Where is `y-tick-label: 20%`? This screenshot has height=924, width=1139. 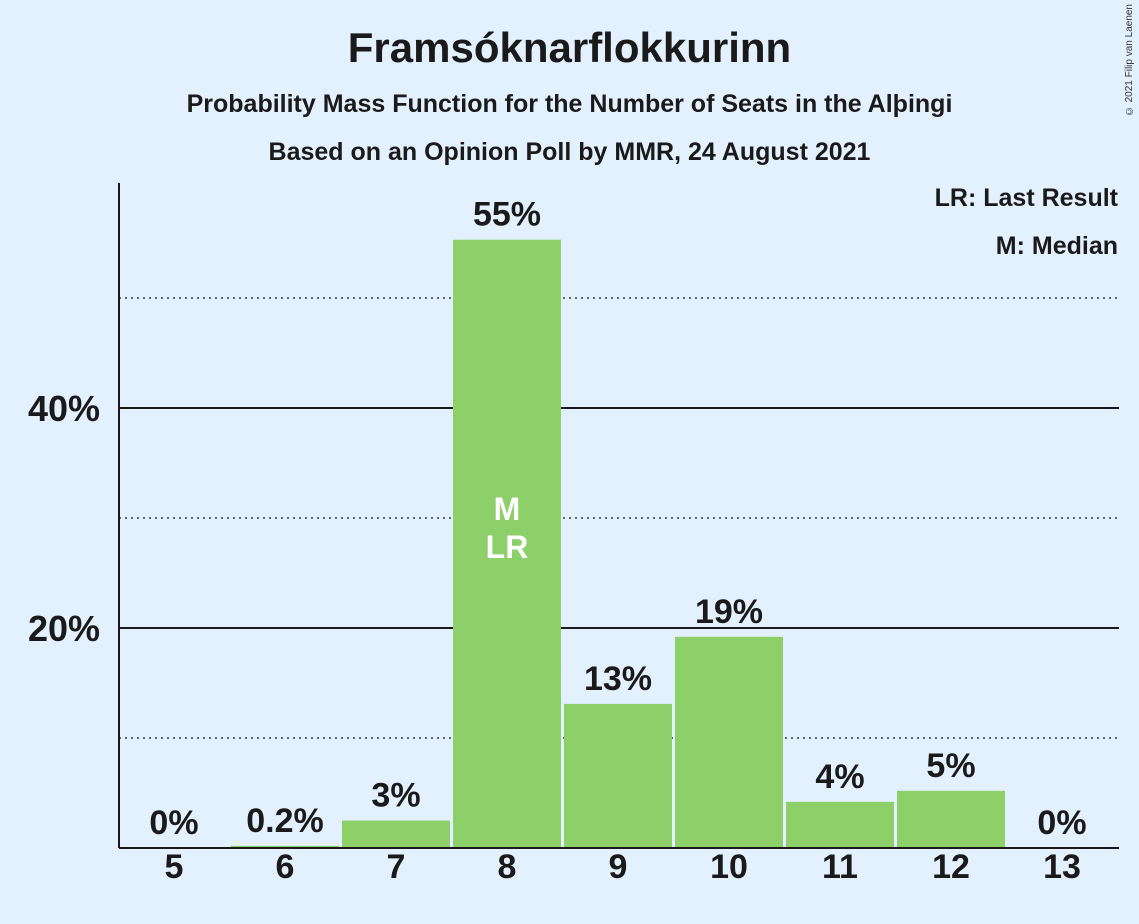 y-tick-label: 20% is located at coordinates (64, 628).